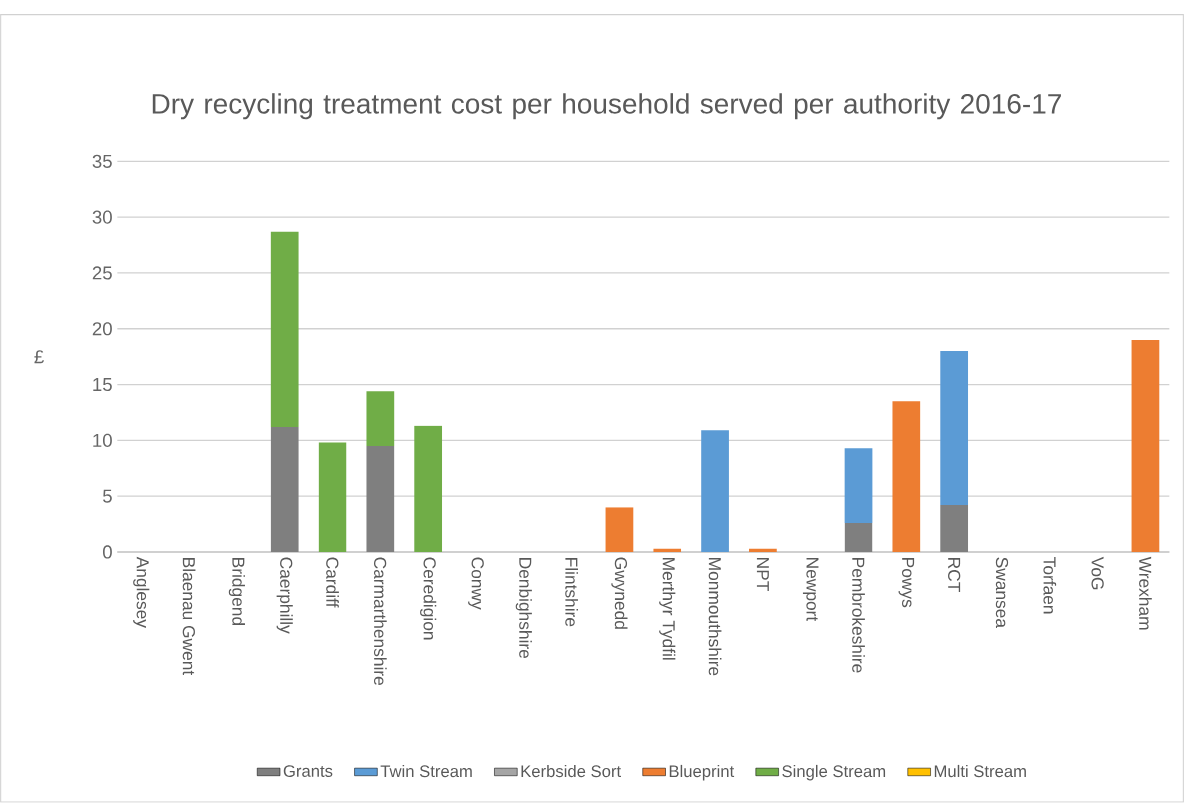 This screenshot has height=803, width=1184. What do you see at coordinates (1097, 573) in the screenshot?
I see `x-tick-label: VoG` at bounding box center [1097, 573].